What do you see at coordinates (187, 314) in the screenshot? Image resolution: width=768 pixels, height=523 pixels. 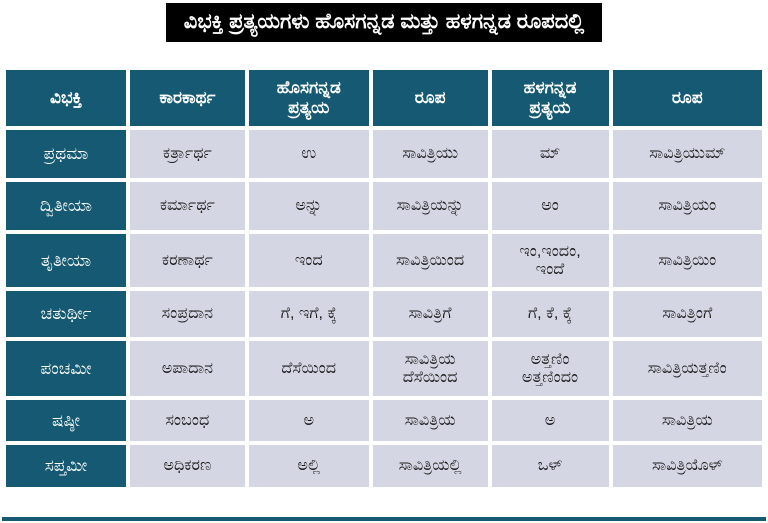 I see `table-cell: ಸಂಪ್ರದಾನ` at bounding box center [187, 314].